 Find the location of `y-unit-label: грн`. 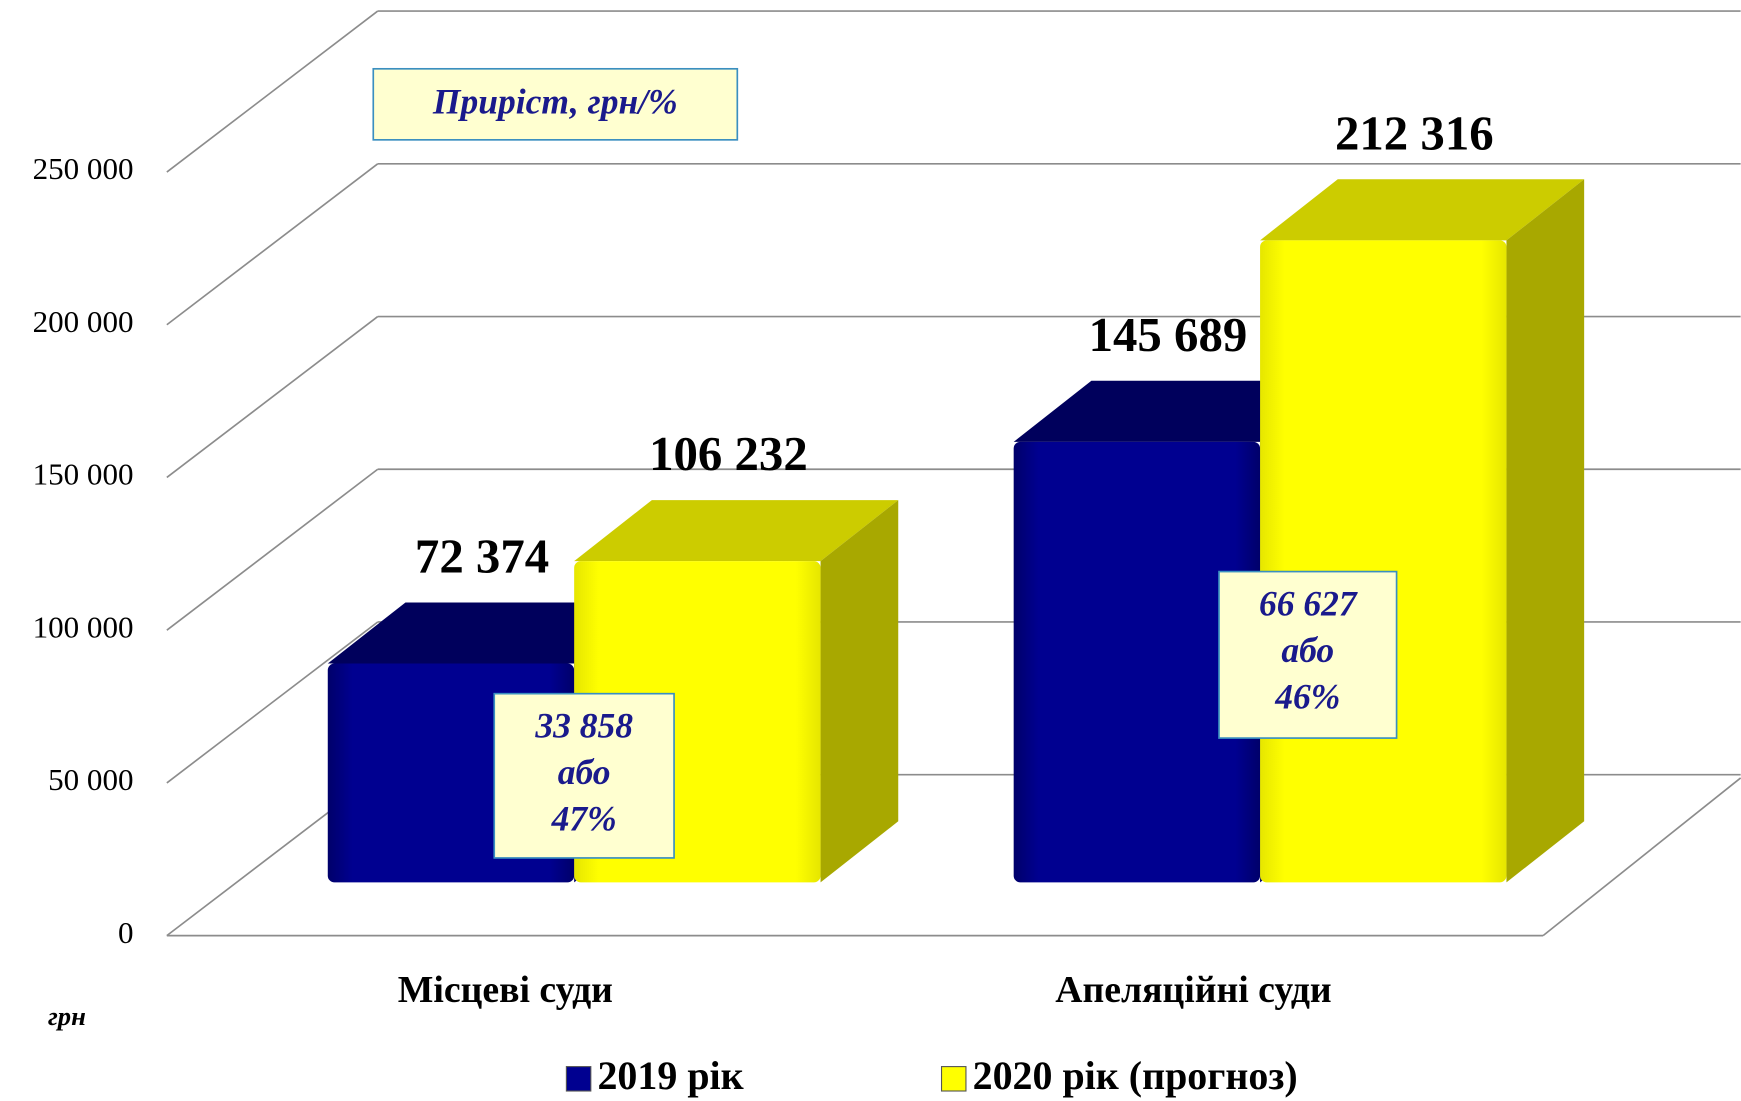

y-unit-label: грн is located at coordinates (67, 1016).